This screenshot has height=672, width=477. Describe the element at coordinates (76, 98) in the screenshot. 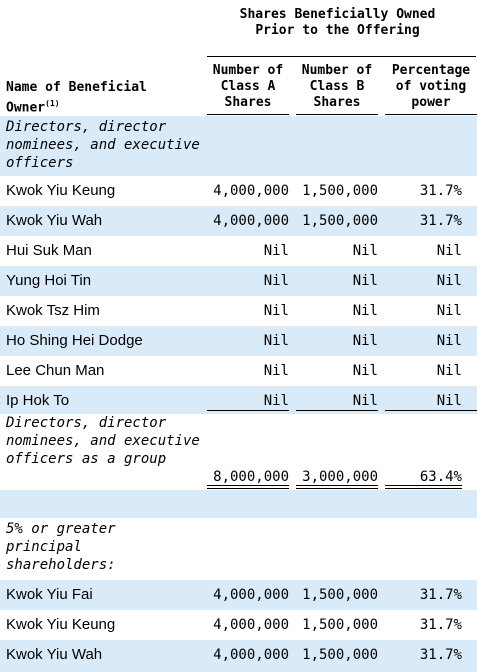

I see `name-column-label: Name of Beneficial Owner` at that location.